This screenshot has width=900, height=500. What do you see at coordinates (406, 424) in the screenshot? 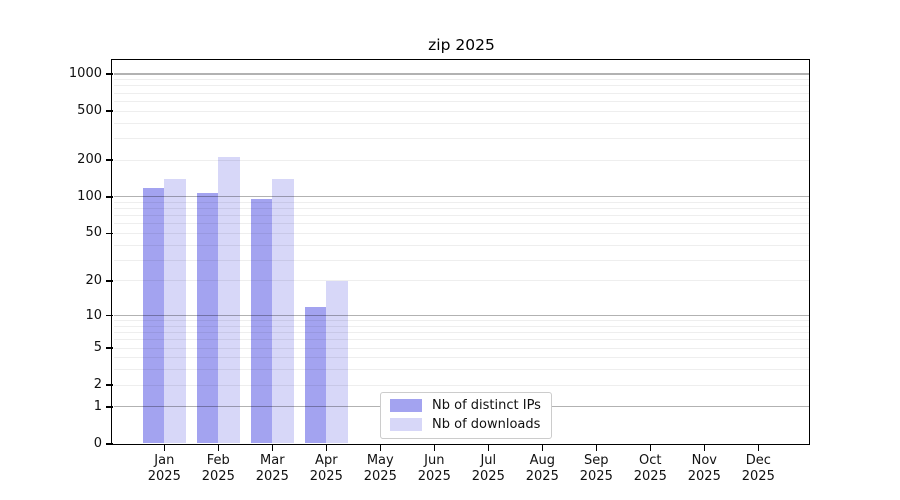
I see `legend-swatch-downloads-icon` at bounding box center [406, 424].